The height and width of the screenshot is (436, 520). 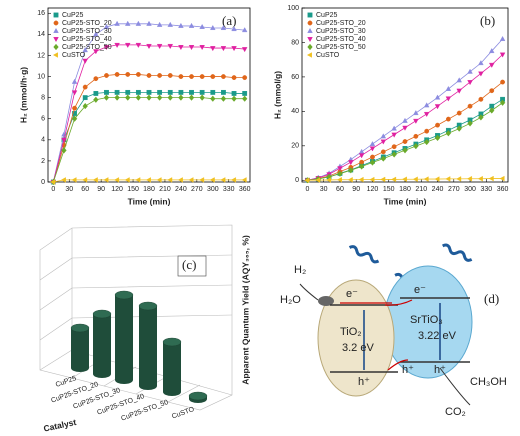 What do you see at coordinates (102, 346) in the screenshot?
I see `bar` at bounding box center [102, 346].